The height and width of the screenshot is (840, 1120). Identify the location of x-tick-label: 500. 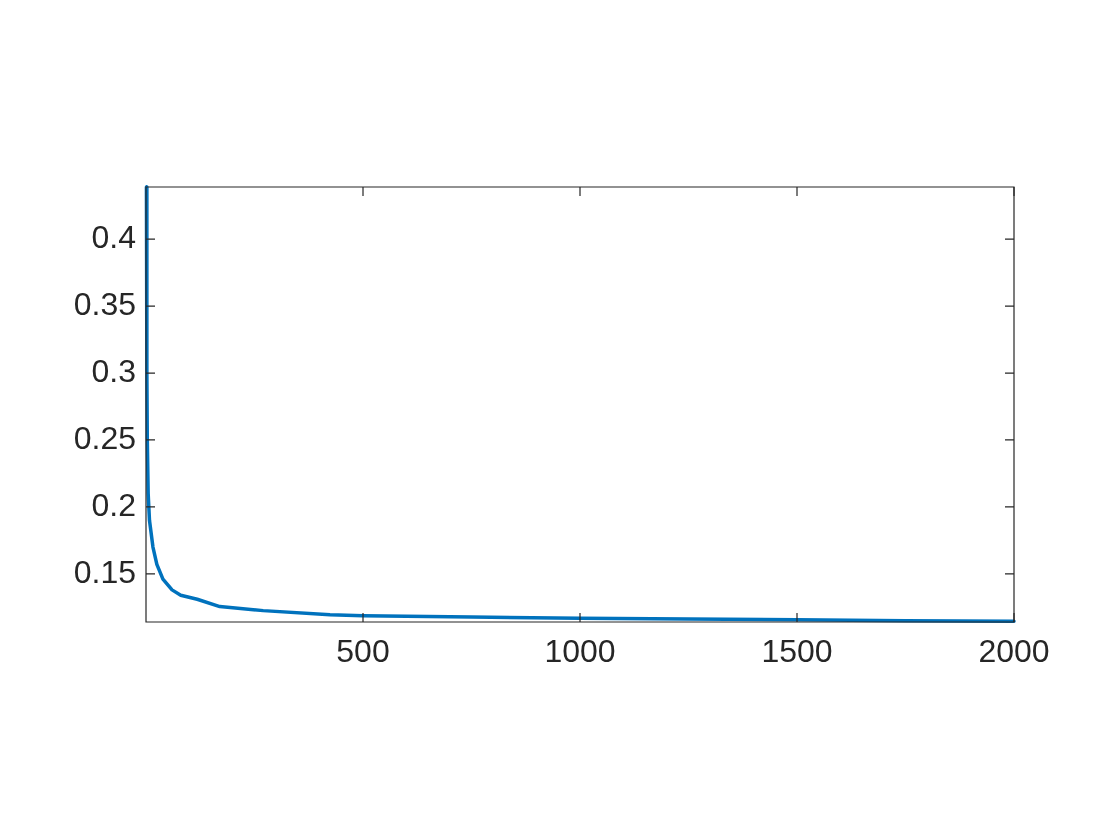
(363, 651).